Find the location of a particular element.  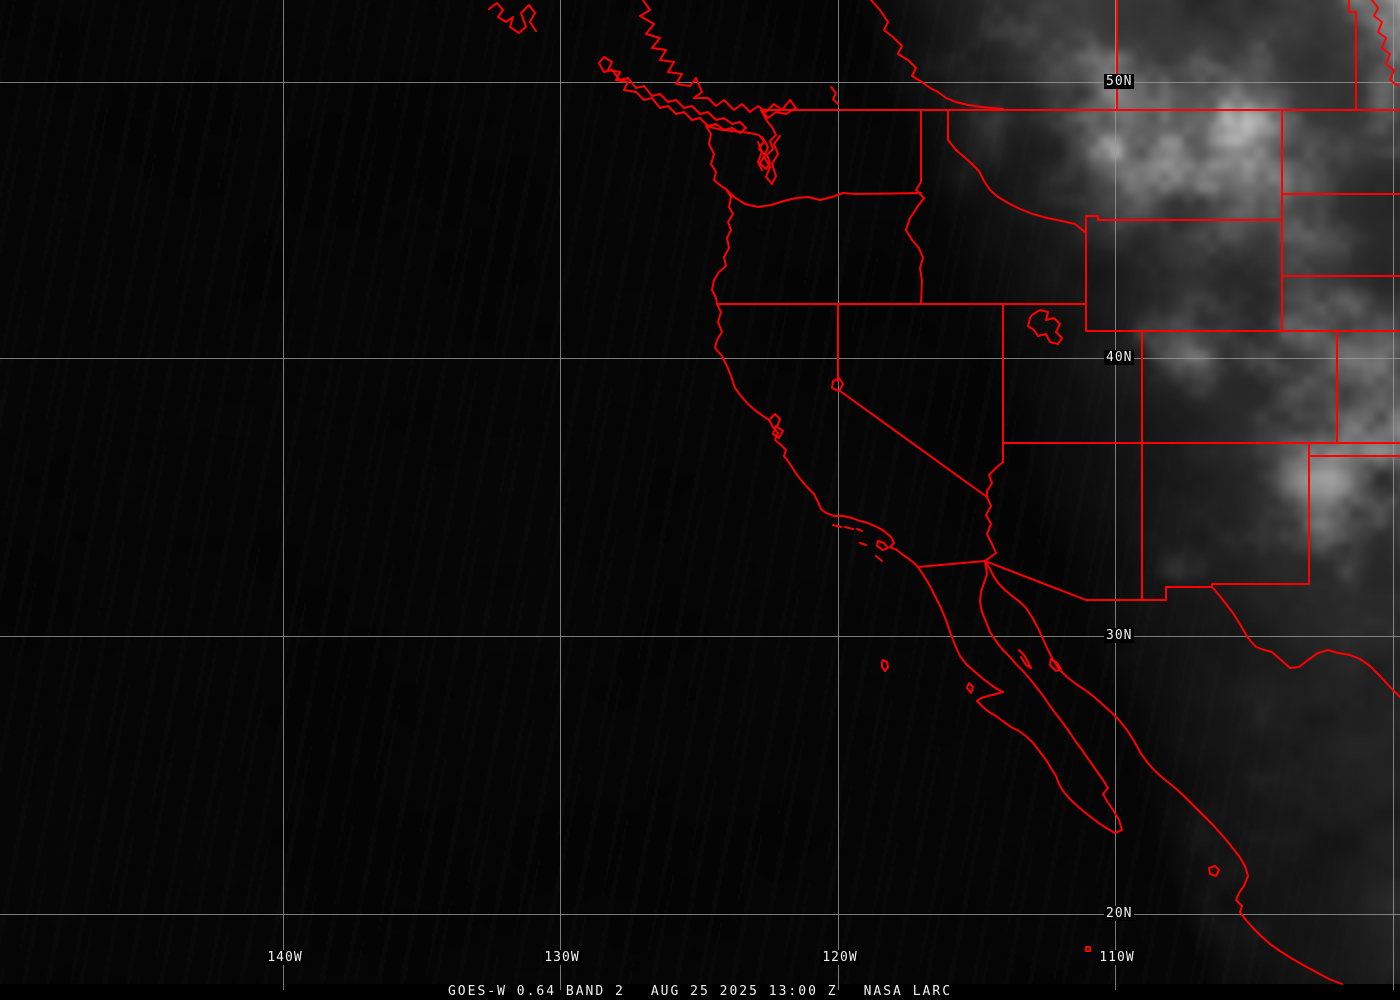

rio-grande is located at coordinates (1305, 642).